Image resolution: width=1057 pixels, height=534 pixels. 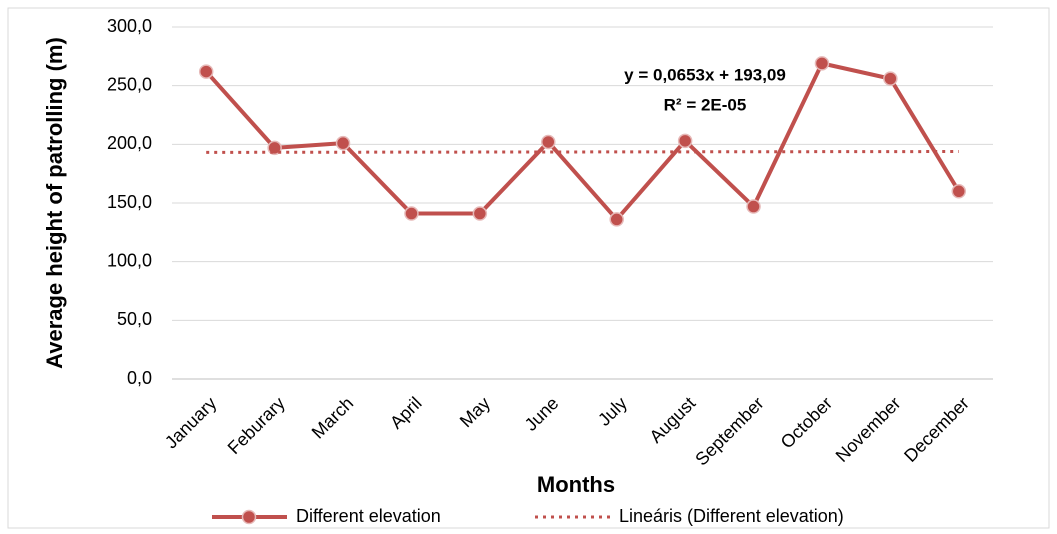 What do you see at coordinates (576, 484) in the screenshot?
I see `x-axis-title: Months` at bounding box center [576, 484].